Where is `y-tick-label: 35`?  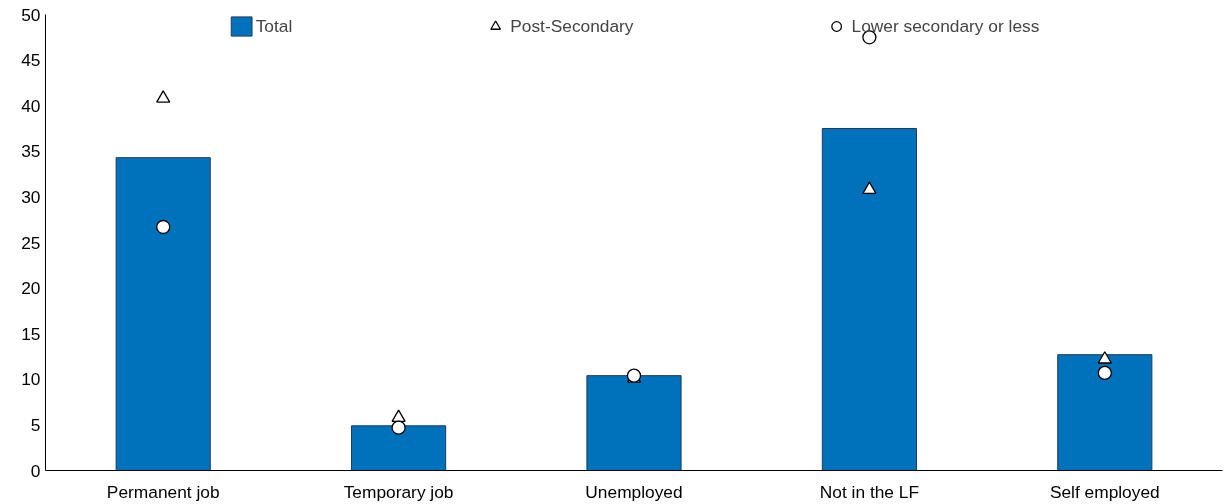 y-tick-label: 35 is located at coordinates (31, 151).